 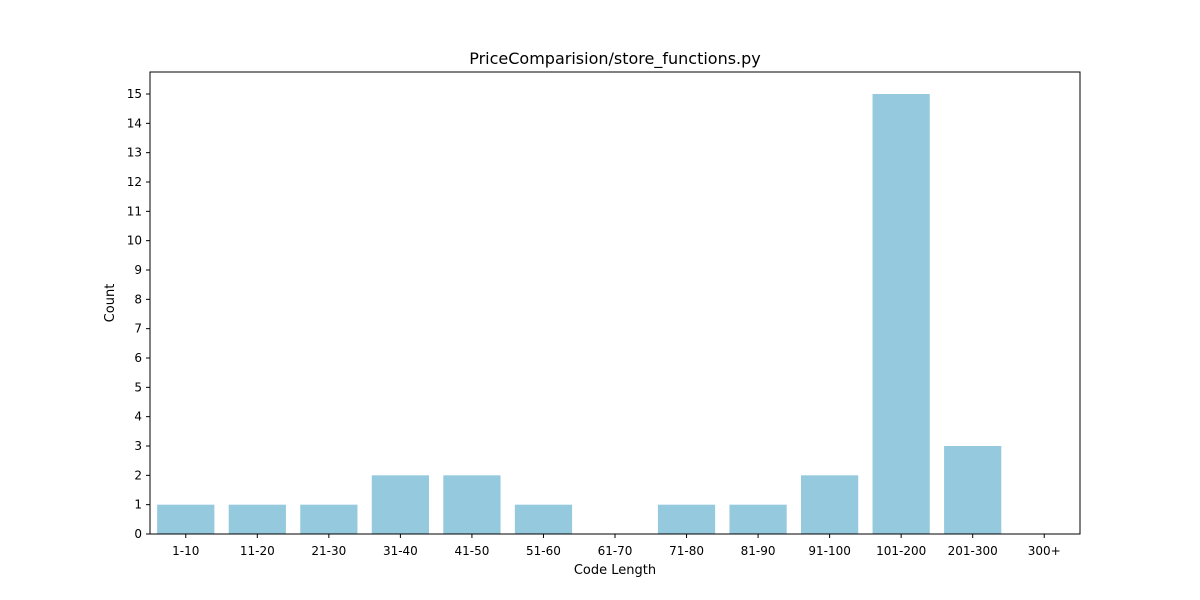 I want to click on y-tick-label: 8, so click(x=138, y=299).